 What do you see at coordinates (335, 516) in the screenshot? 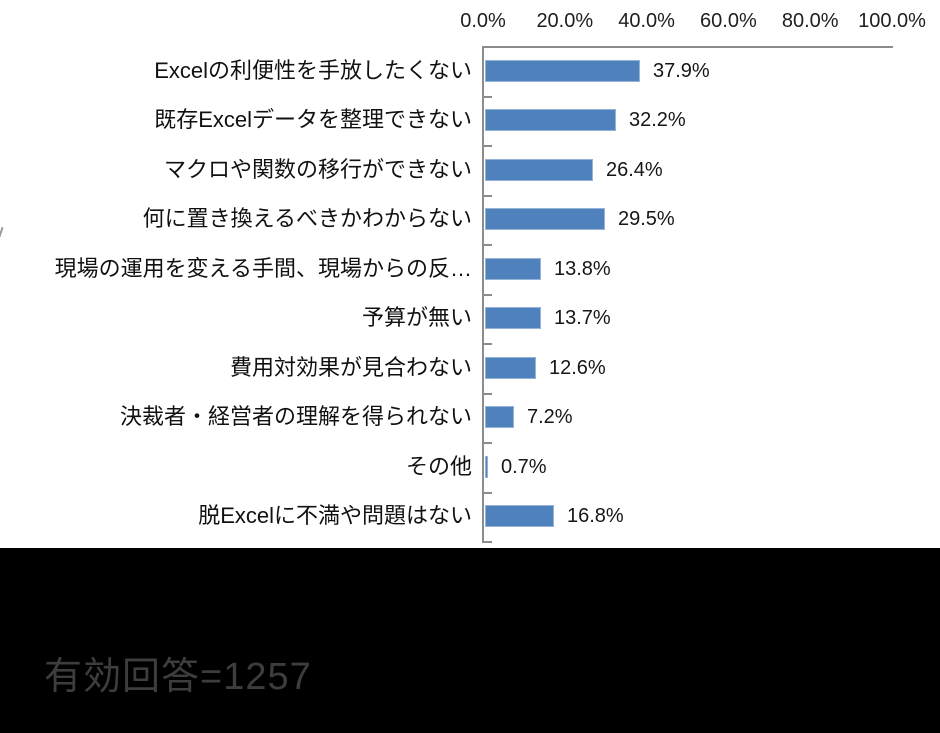
I see `category-label: 脱Excelに不満や問題はない` at bounding box center [335, 516].